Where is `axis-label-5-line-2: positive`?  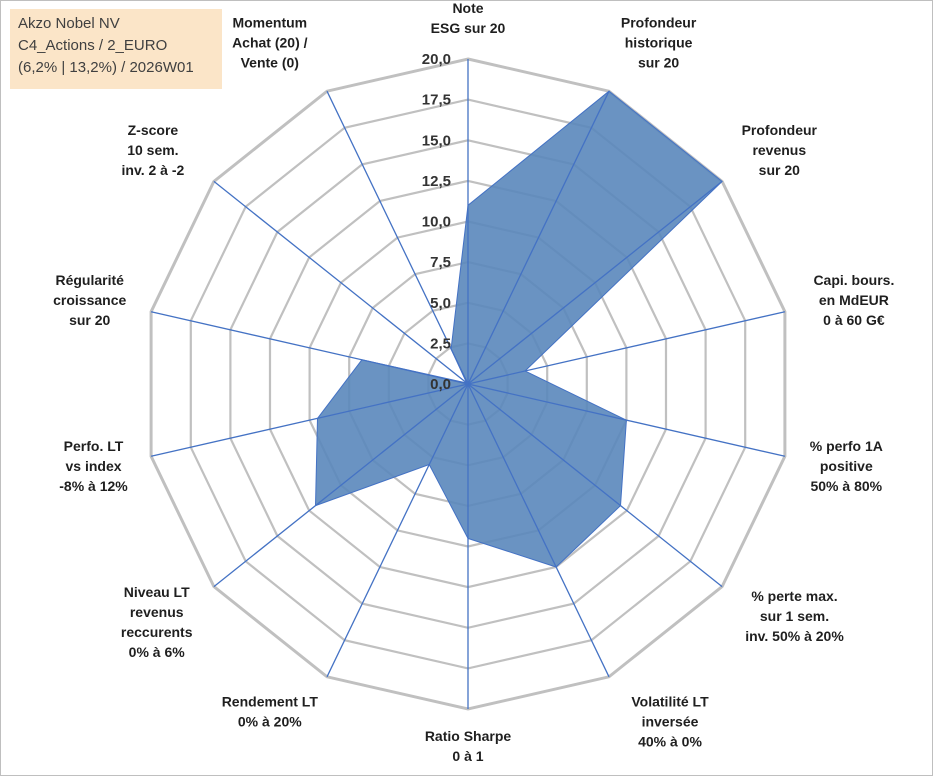
axis-label-5-line-2: positive is located at coordinates (846, 466).